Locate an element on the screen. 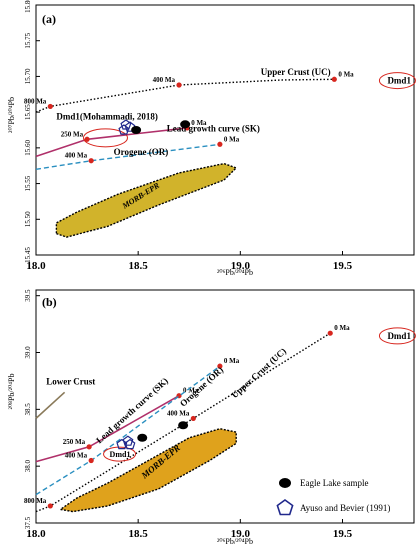 The image size is (419, 550). legend-label: Ayuso and Bevier (1991) is located at coordinates (345, 508).